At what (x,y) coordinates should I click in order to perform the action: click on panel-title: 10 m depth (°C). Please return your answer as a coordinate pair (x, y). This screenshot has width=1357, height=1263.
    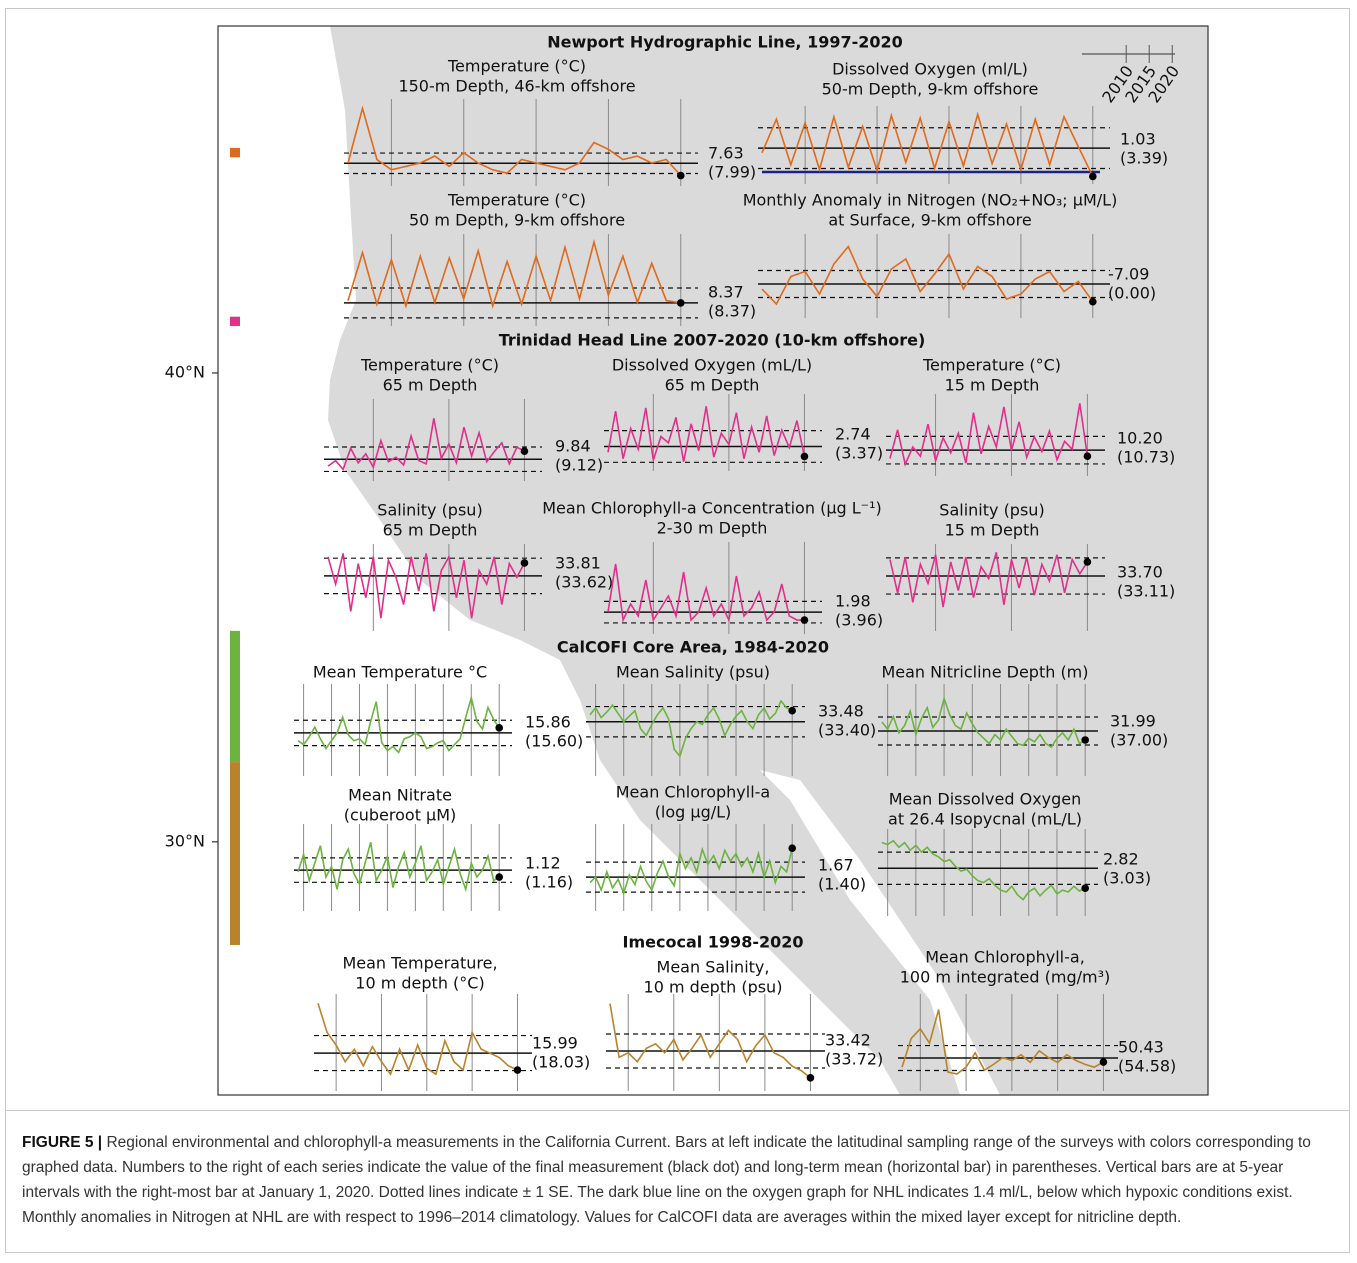
    Looking at the image, I should click on (419, 983).